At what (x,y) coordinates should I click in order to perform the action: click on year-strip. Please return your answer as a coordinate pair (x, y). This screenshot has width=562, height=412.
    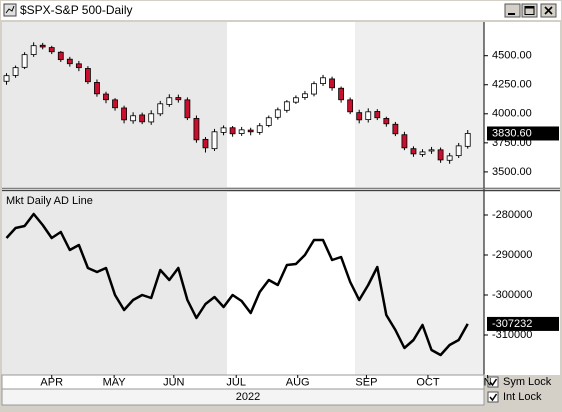
    Looking at the image, I should click on (243, 397).